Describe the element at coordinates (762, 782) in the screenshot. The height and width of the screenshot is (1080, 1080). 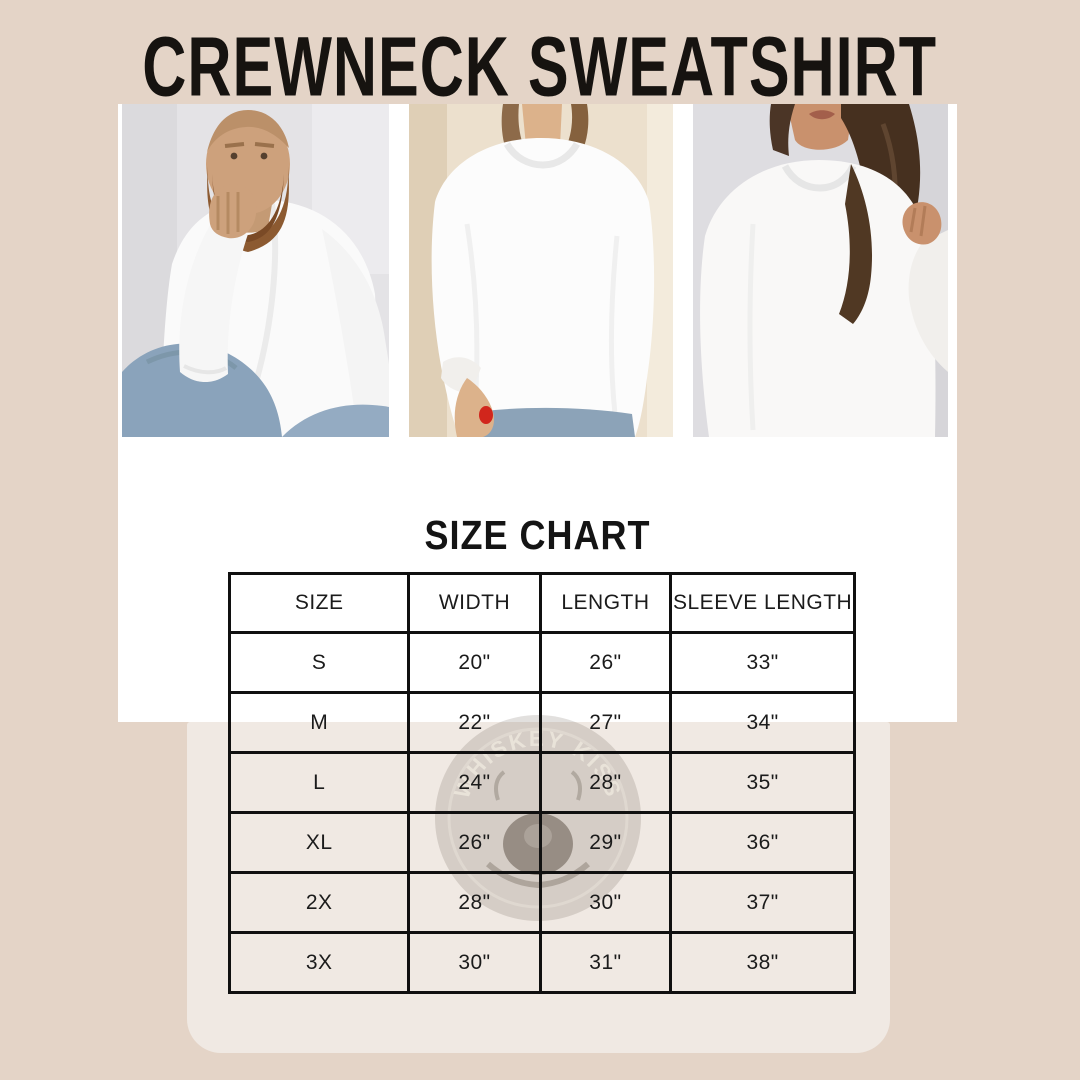
I see `measurement-cell: 35"` at that location.